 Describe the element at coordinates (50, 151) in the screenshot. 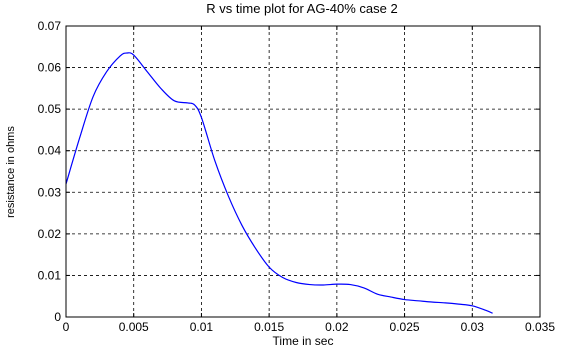

I see `y-tick-label: 0.04` at that location.